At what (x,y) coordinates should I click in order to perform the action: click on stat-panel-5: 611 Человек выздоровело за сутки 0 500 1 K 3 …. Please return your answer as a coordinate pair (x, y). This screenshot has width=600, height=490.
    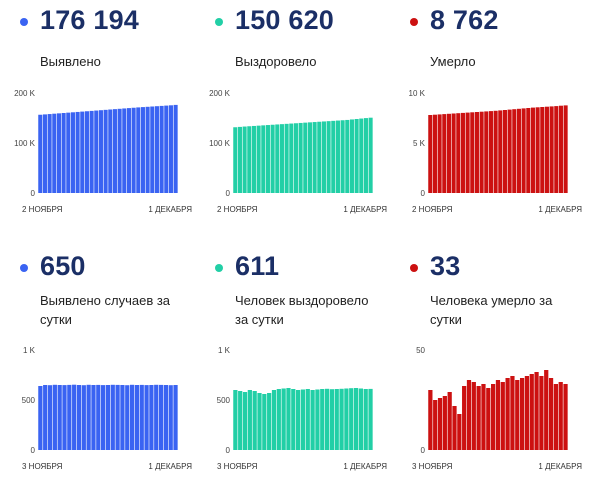
    Looking at the image, I should click on (310, 363).